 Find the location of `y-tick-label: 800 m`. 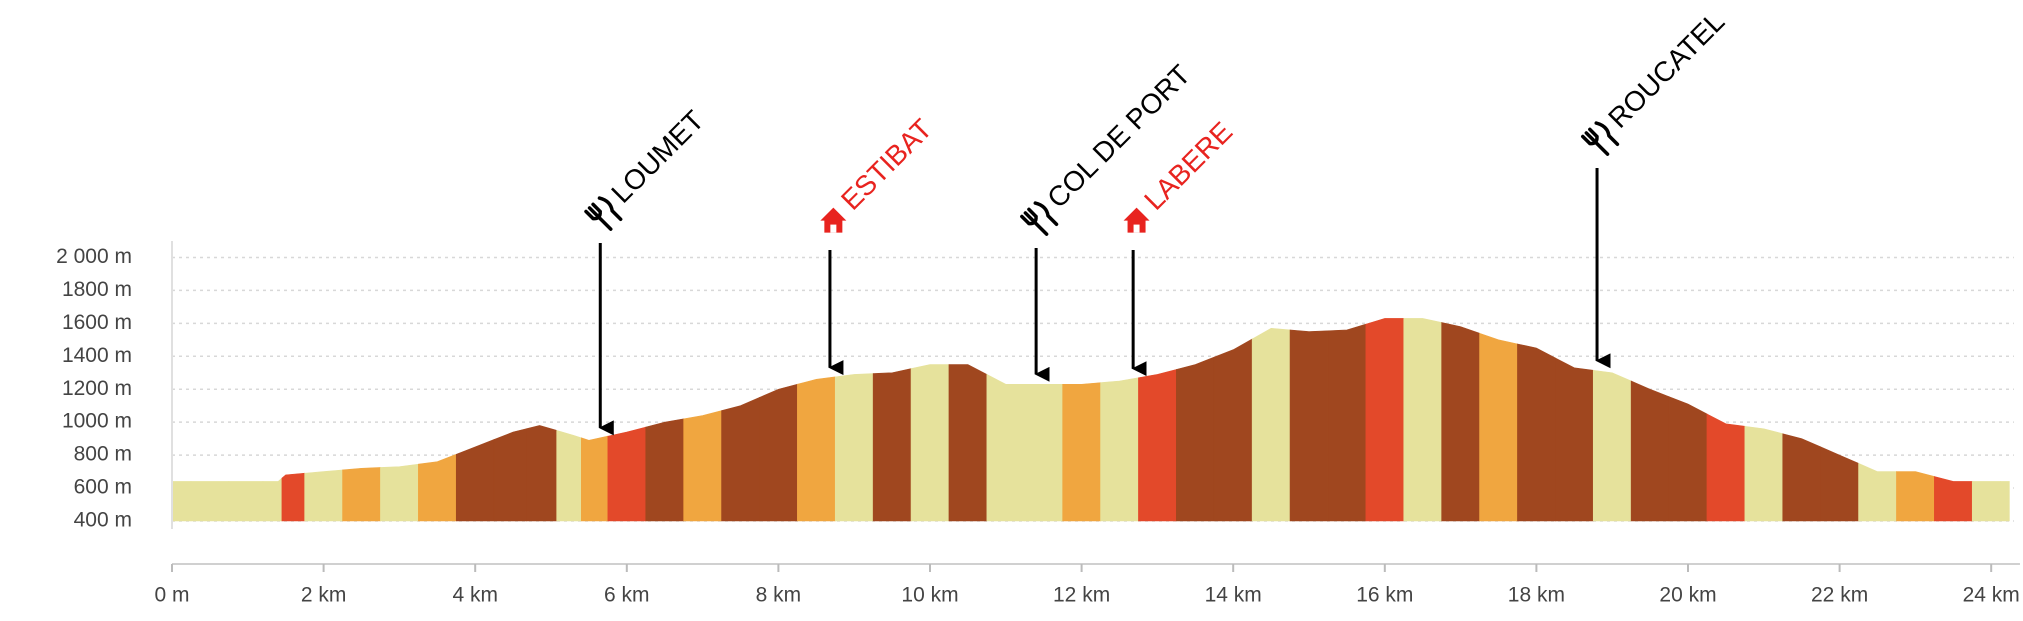

y-tick-label: 800 m is located at coordinates (103, 454).